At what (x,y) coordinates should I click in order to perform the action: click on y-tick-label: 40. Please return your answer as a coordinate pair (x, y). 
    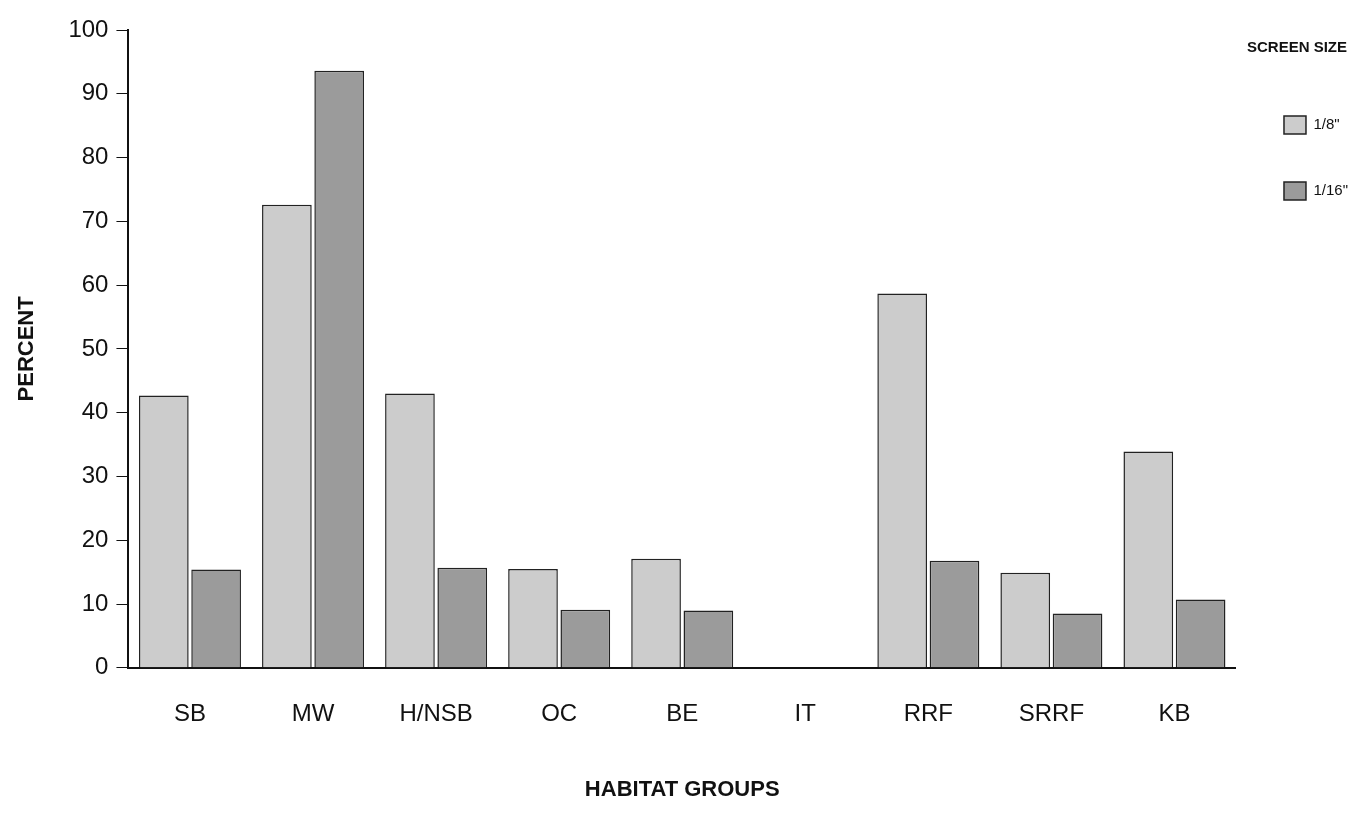
    Looking at the image, I should click on (95, 411).